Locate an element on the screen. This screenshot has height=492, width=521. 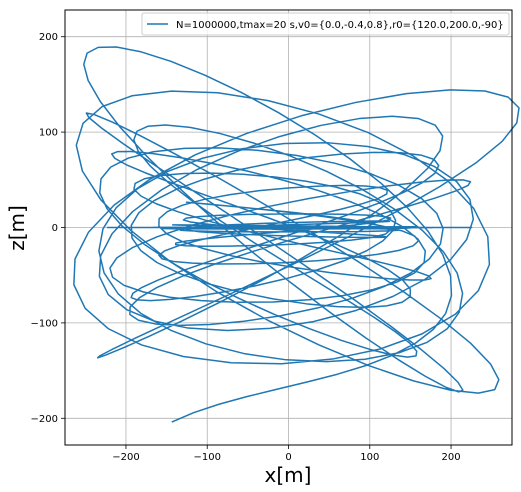
y-tick-label: 100 is located at coordinates (48, 133).